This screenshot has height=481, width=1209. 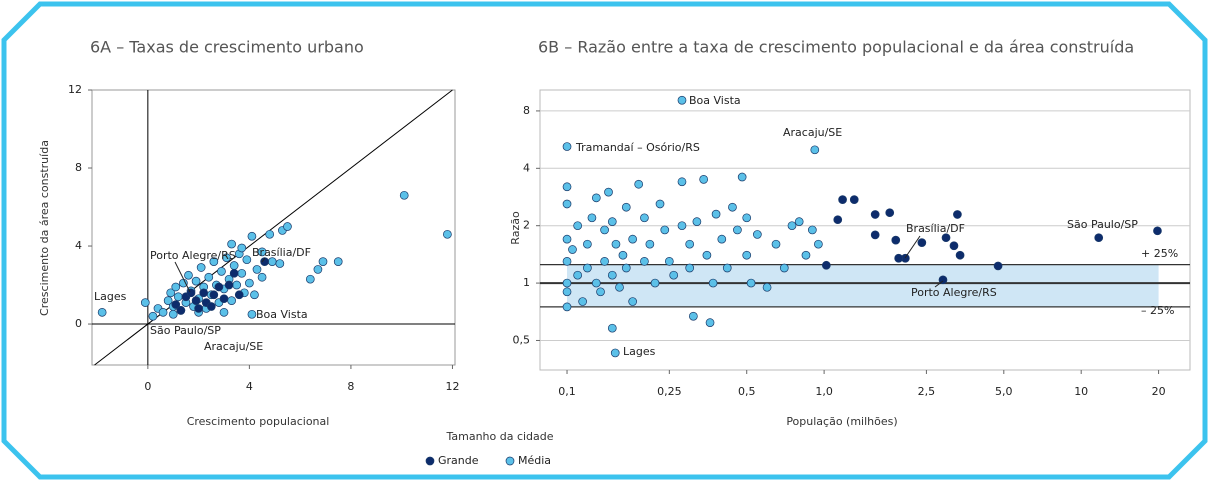 I want to click on x-tick-label: 0,5, so click(x=747, y=391).